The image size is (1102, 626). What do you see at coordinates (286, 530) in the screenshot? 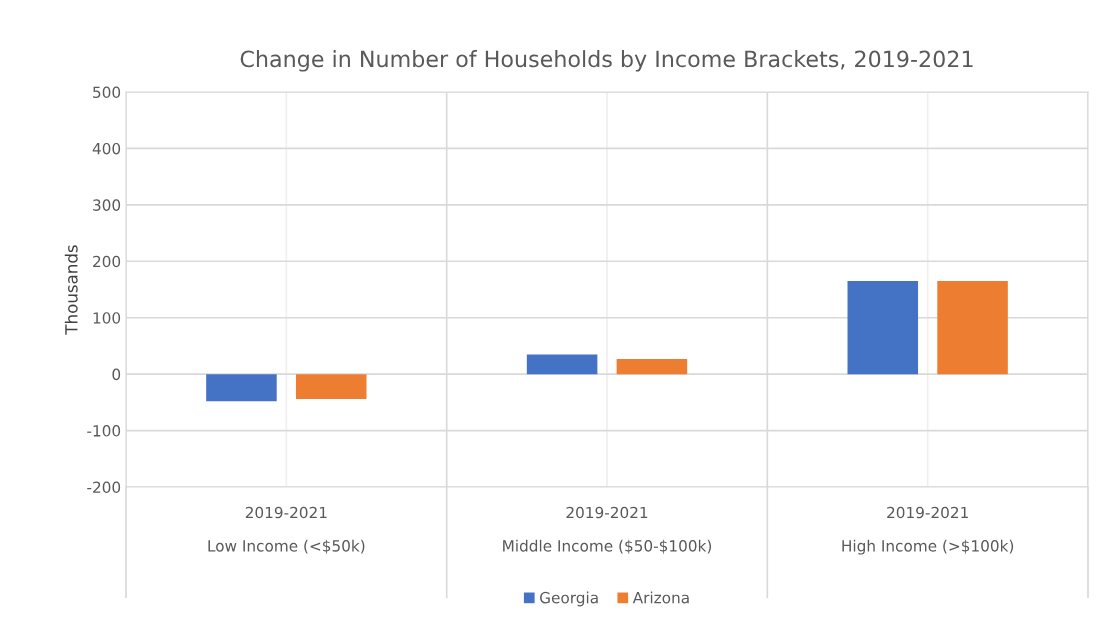
I see `category-label: 2019-2021 Low Income (<$50k)` at bounding box center [286, 530].